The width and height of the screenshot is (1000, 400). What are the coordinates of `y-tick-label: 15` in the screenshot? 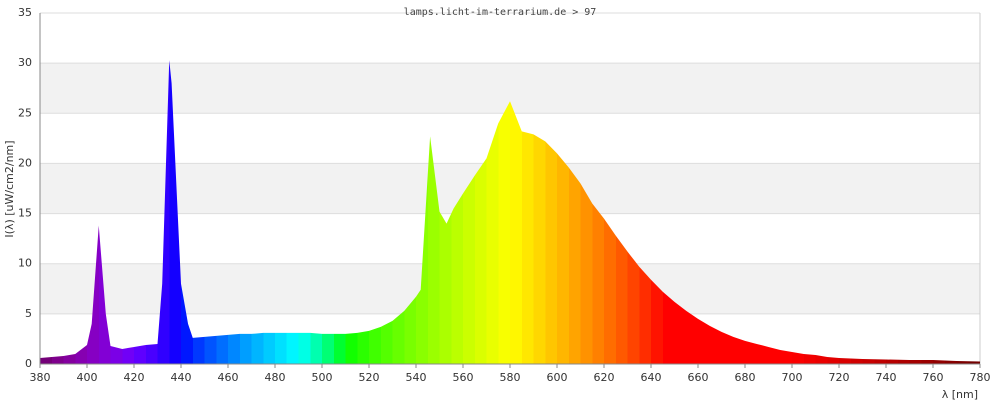 It's located at (25, 213).